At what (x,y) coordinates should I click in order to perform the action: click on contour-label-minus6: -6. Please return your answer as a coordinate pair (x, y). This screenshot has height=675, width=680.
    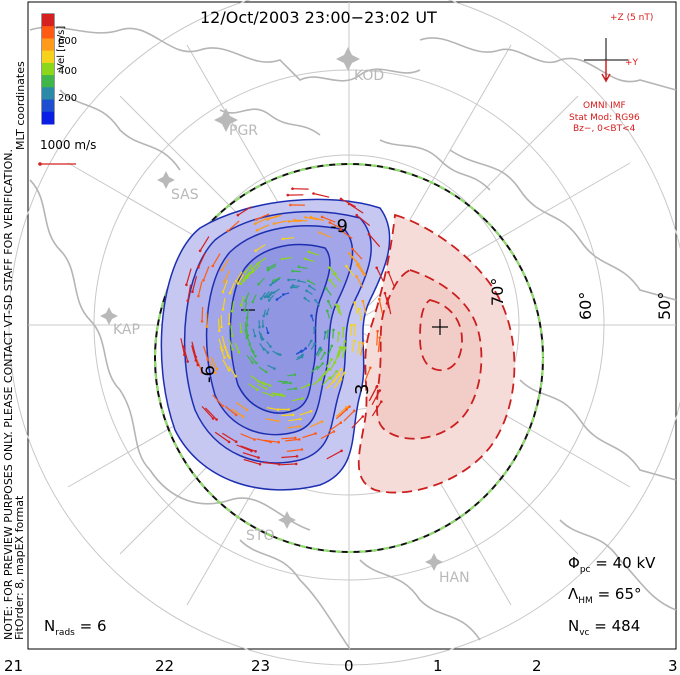
    Looking at the image, I should click on (208, 374).